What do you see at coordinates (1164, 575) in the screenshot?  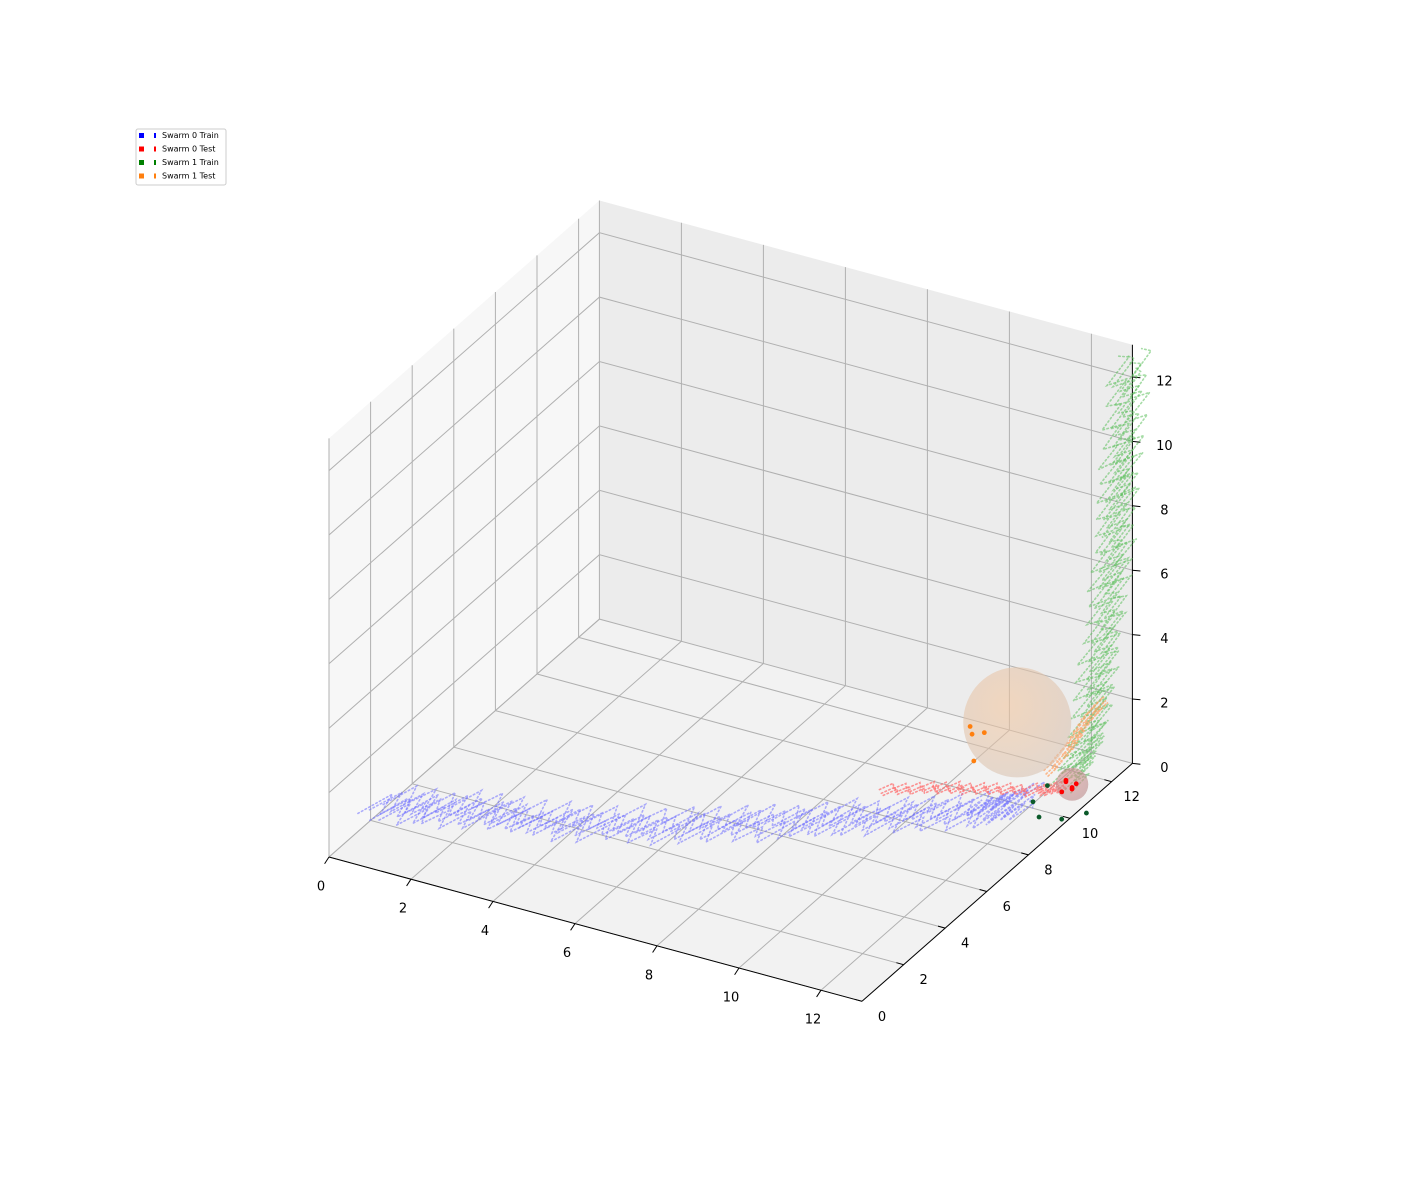 I see `z-tick-label: 6` at bounding box center [1164, 575].